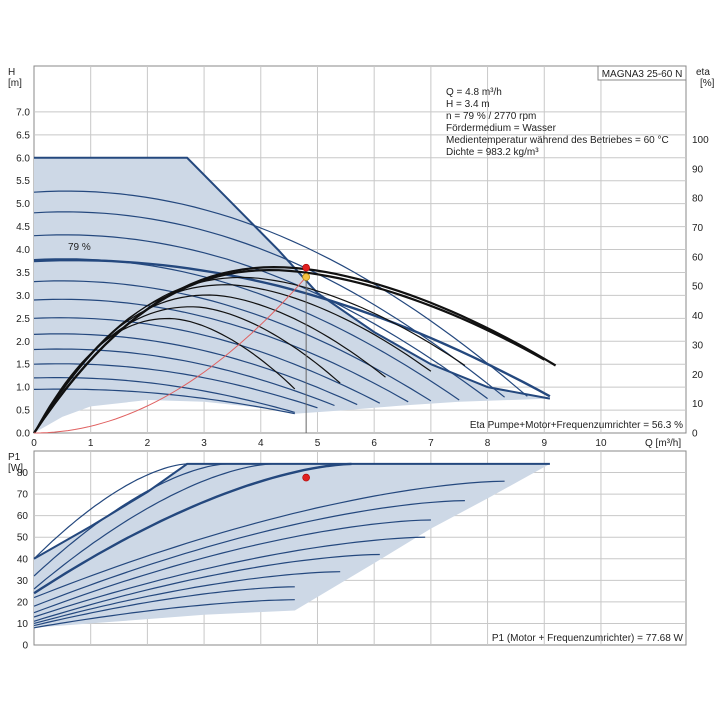  Describe the element at coordinates (544, 443) in the screenshot. I see `flow-tick-label: 9` at that location.